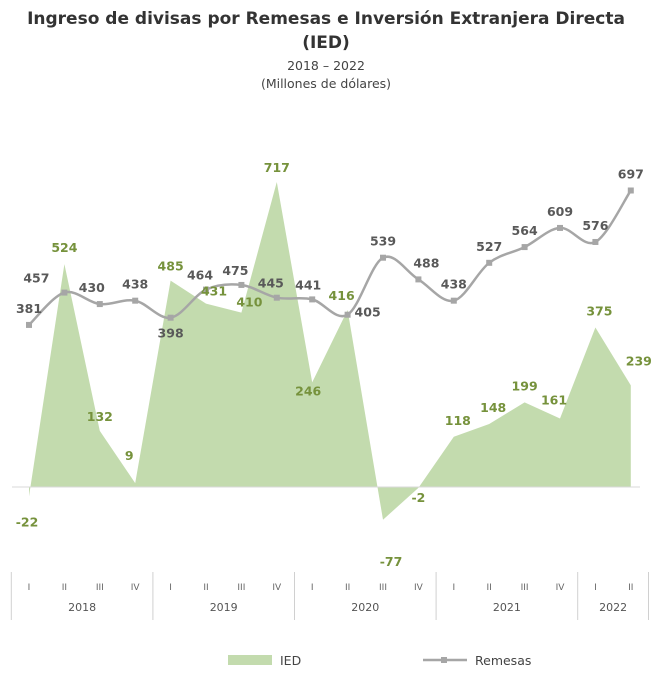 The width and height of the screenshot is (653, 696). I want to click on remesas-data-label: 488, so click(426, 262).